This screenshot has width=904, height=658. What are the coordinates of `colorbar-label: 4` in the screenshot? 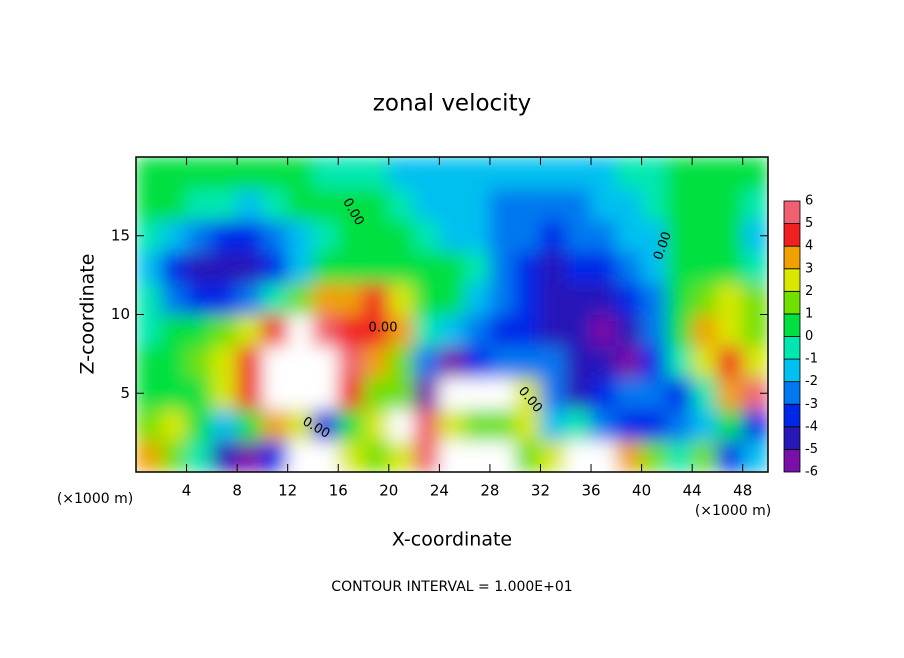 It's located at (809, 246).